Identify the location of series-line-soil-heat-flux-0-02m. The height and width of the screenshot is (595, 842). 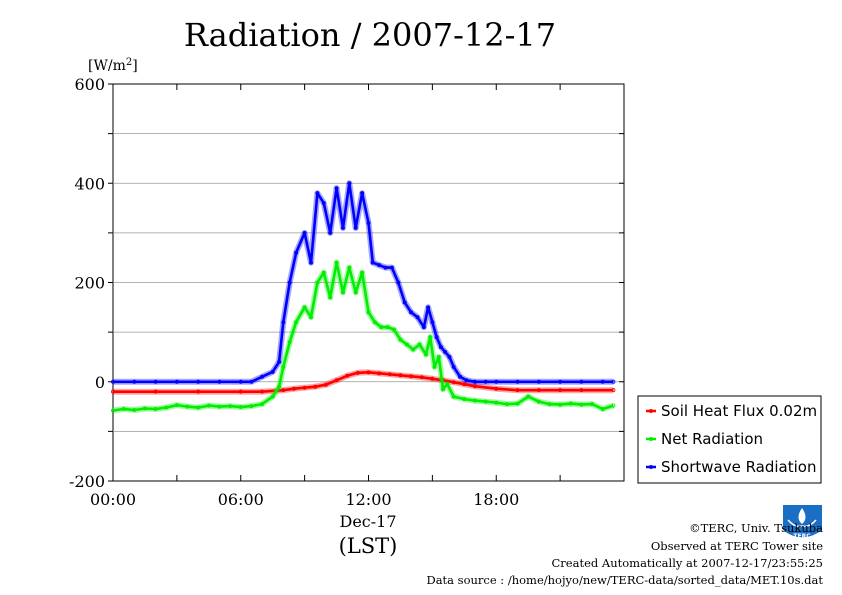
(363, 382).